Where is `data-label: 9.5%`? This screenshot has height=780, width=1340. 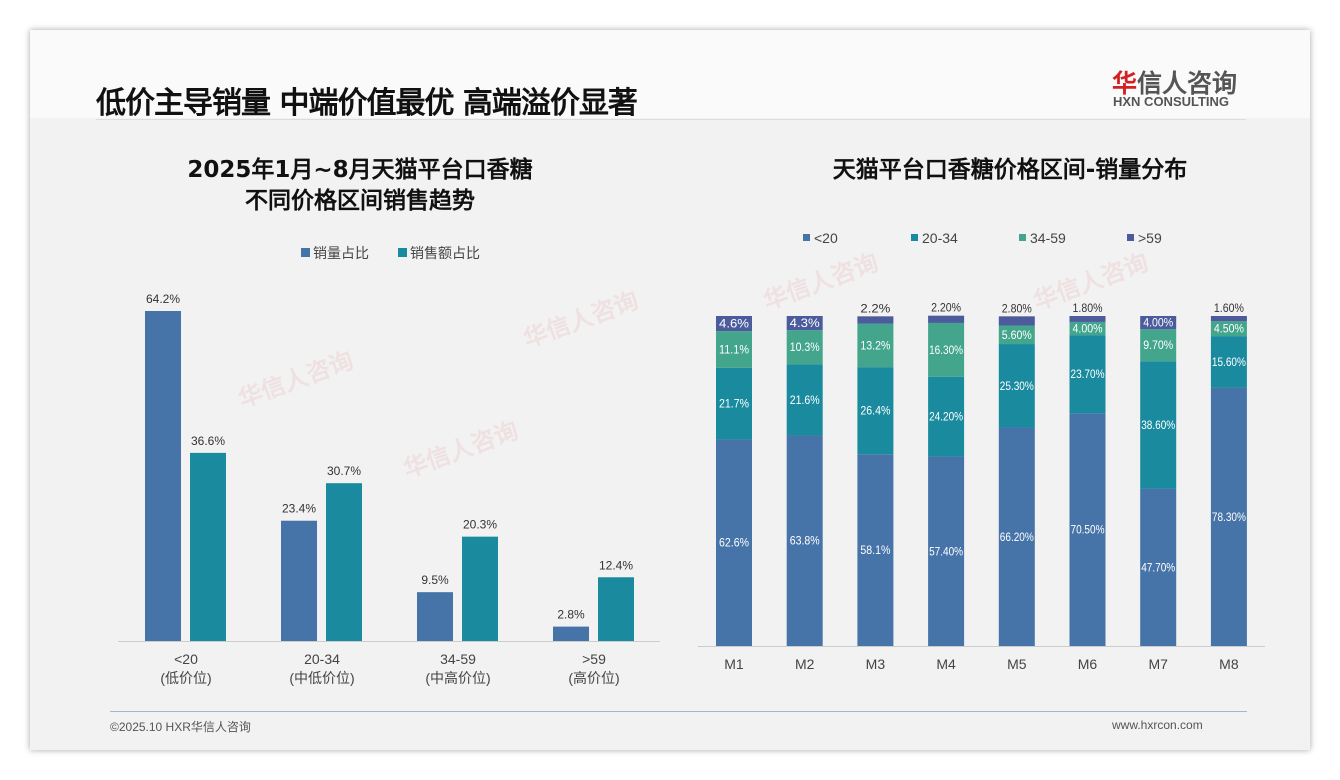
data-label: 9.5% is located at coordinates (435, 580).